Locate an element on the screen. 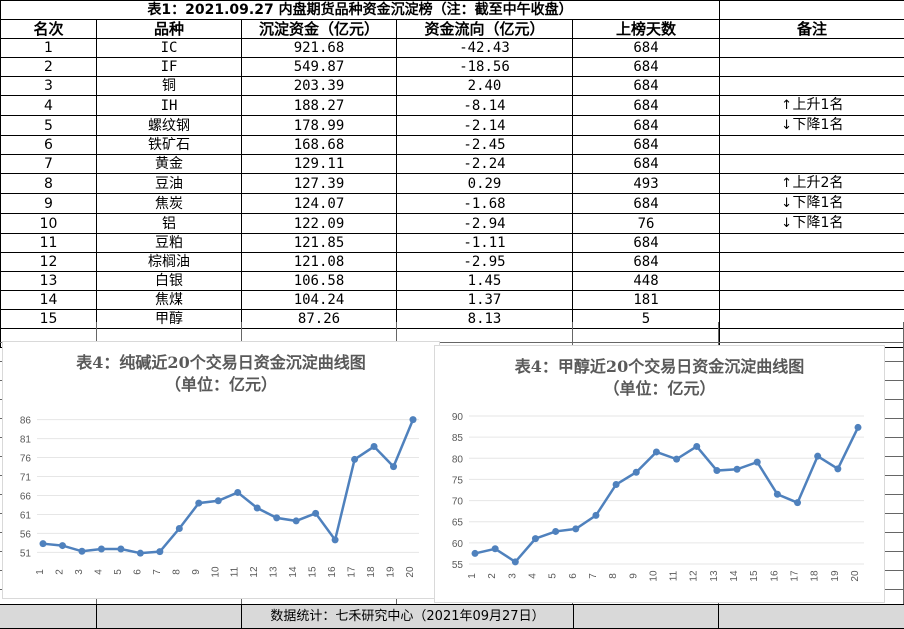  footer-bar: 数据统计：七禾研究中心（2021年09月27日） is located at coordinates (452, 616).